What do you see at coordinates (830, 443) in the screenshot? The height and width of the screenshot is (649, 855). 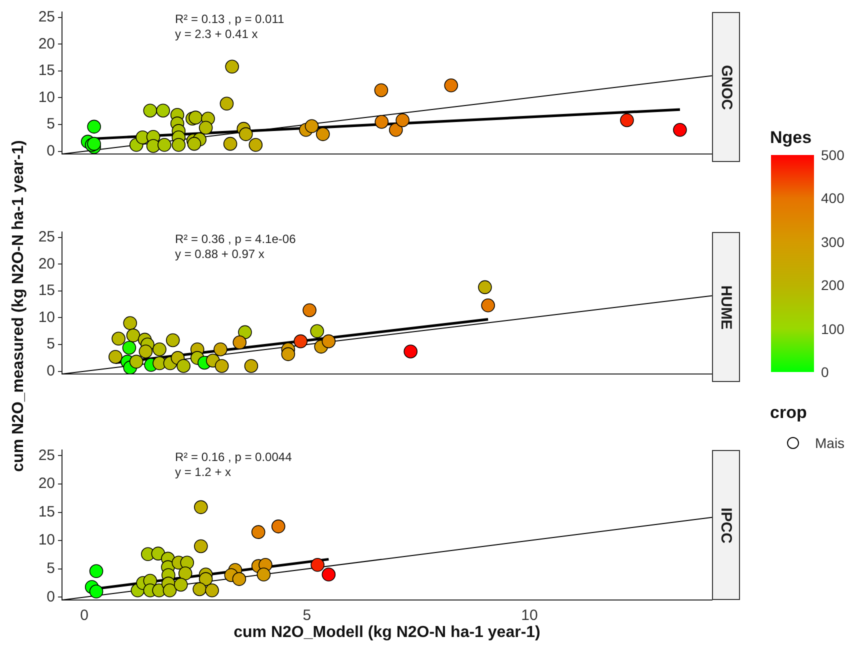 I see `legend-label: Mais` at bounding box center [830, 443].